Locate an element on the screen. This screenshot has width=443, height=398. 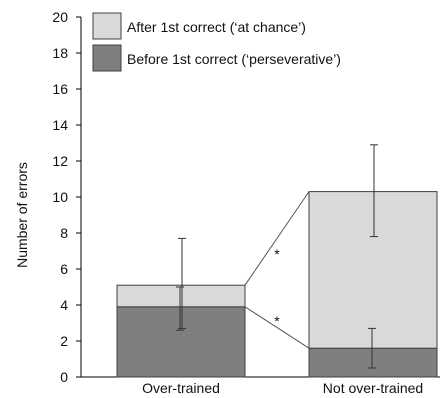
significance-star-top: * is located at coordinates (277, 254).